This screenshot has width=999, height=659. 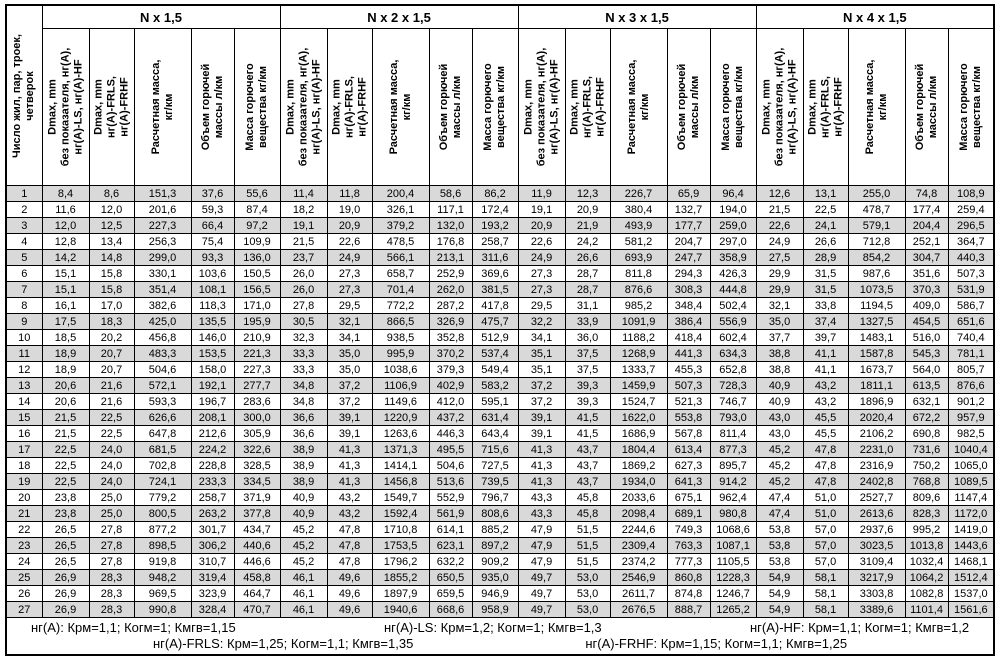 What do you see at coordinates (212, 305) in the screenshot?
I see `cell: 118,3` at bounding box center [212, 305].